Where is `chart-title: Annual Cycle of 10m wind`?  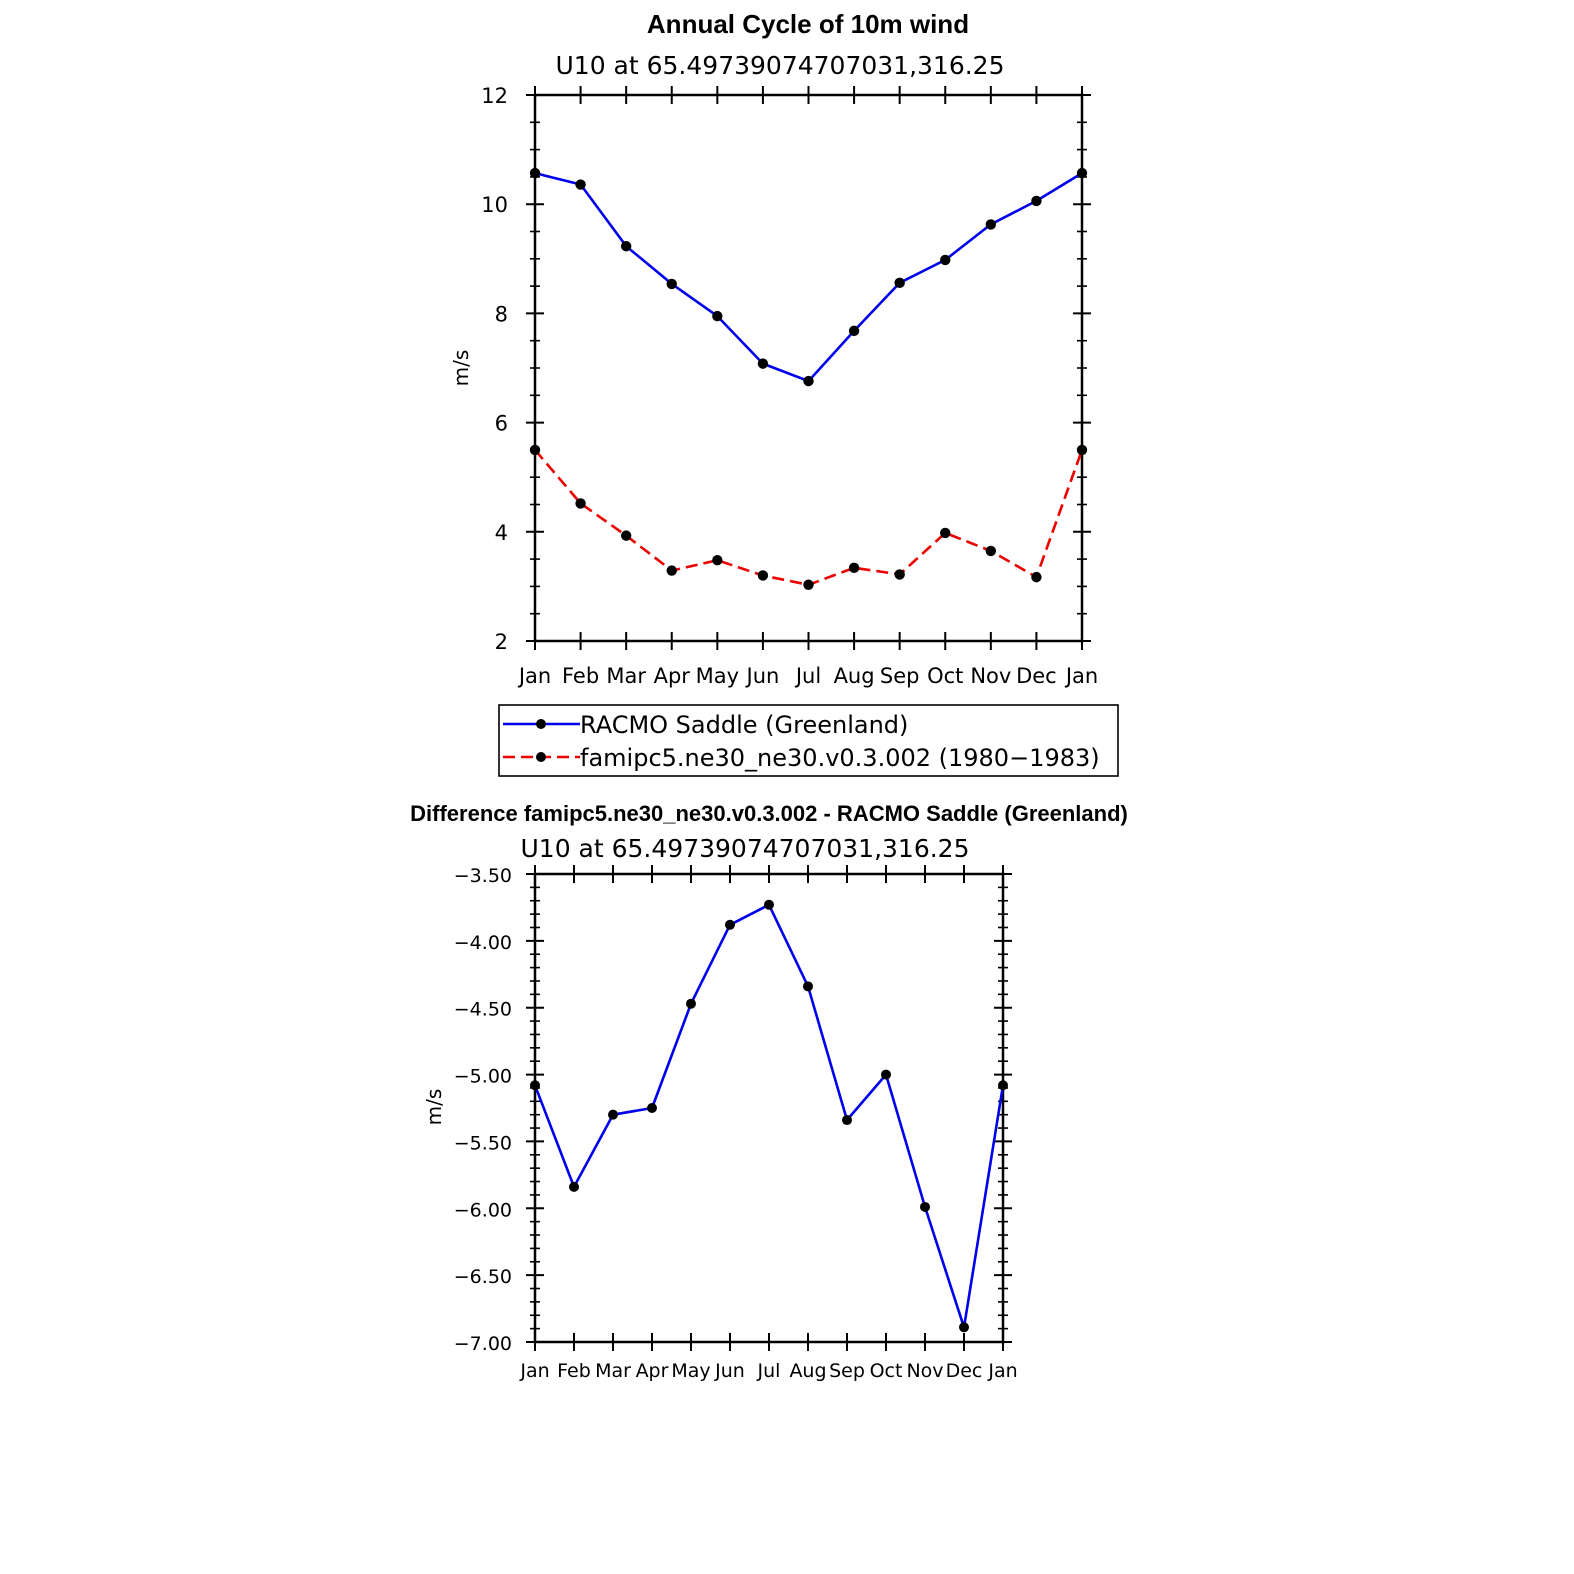
chart-title: Annual Cycle of 10m wind is located at coordinates (808, 24).